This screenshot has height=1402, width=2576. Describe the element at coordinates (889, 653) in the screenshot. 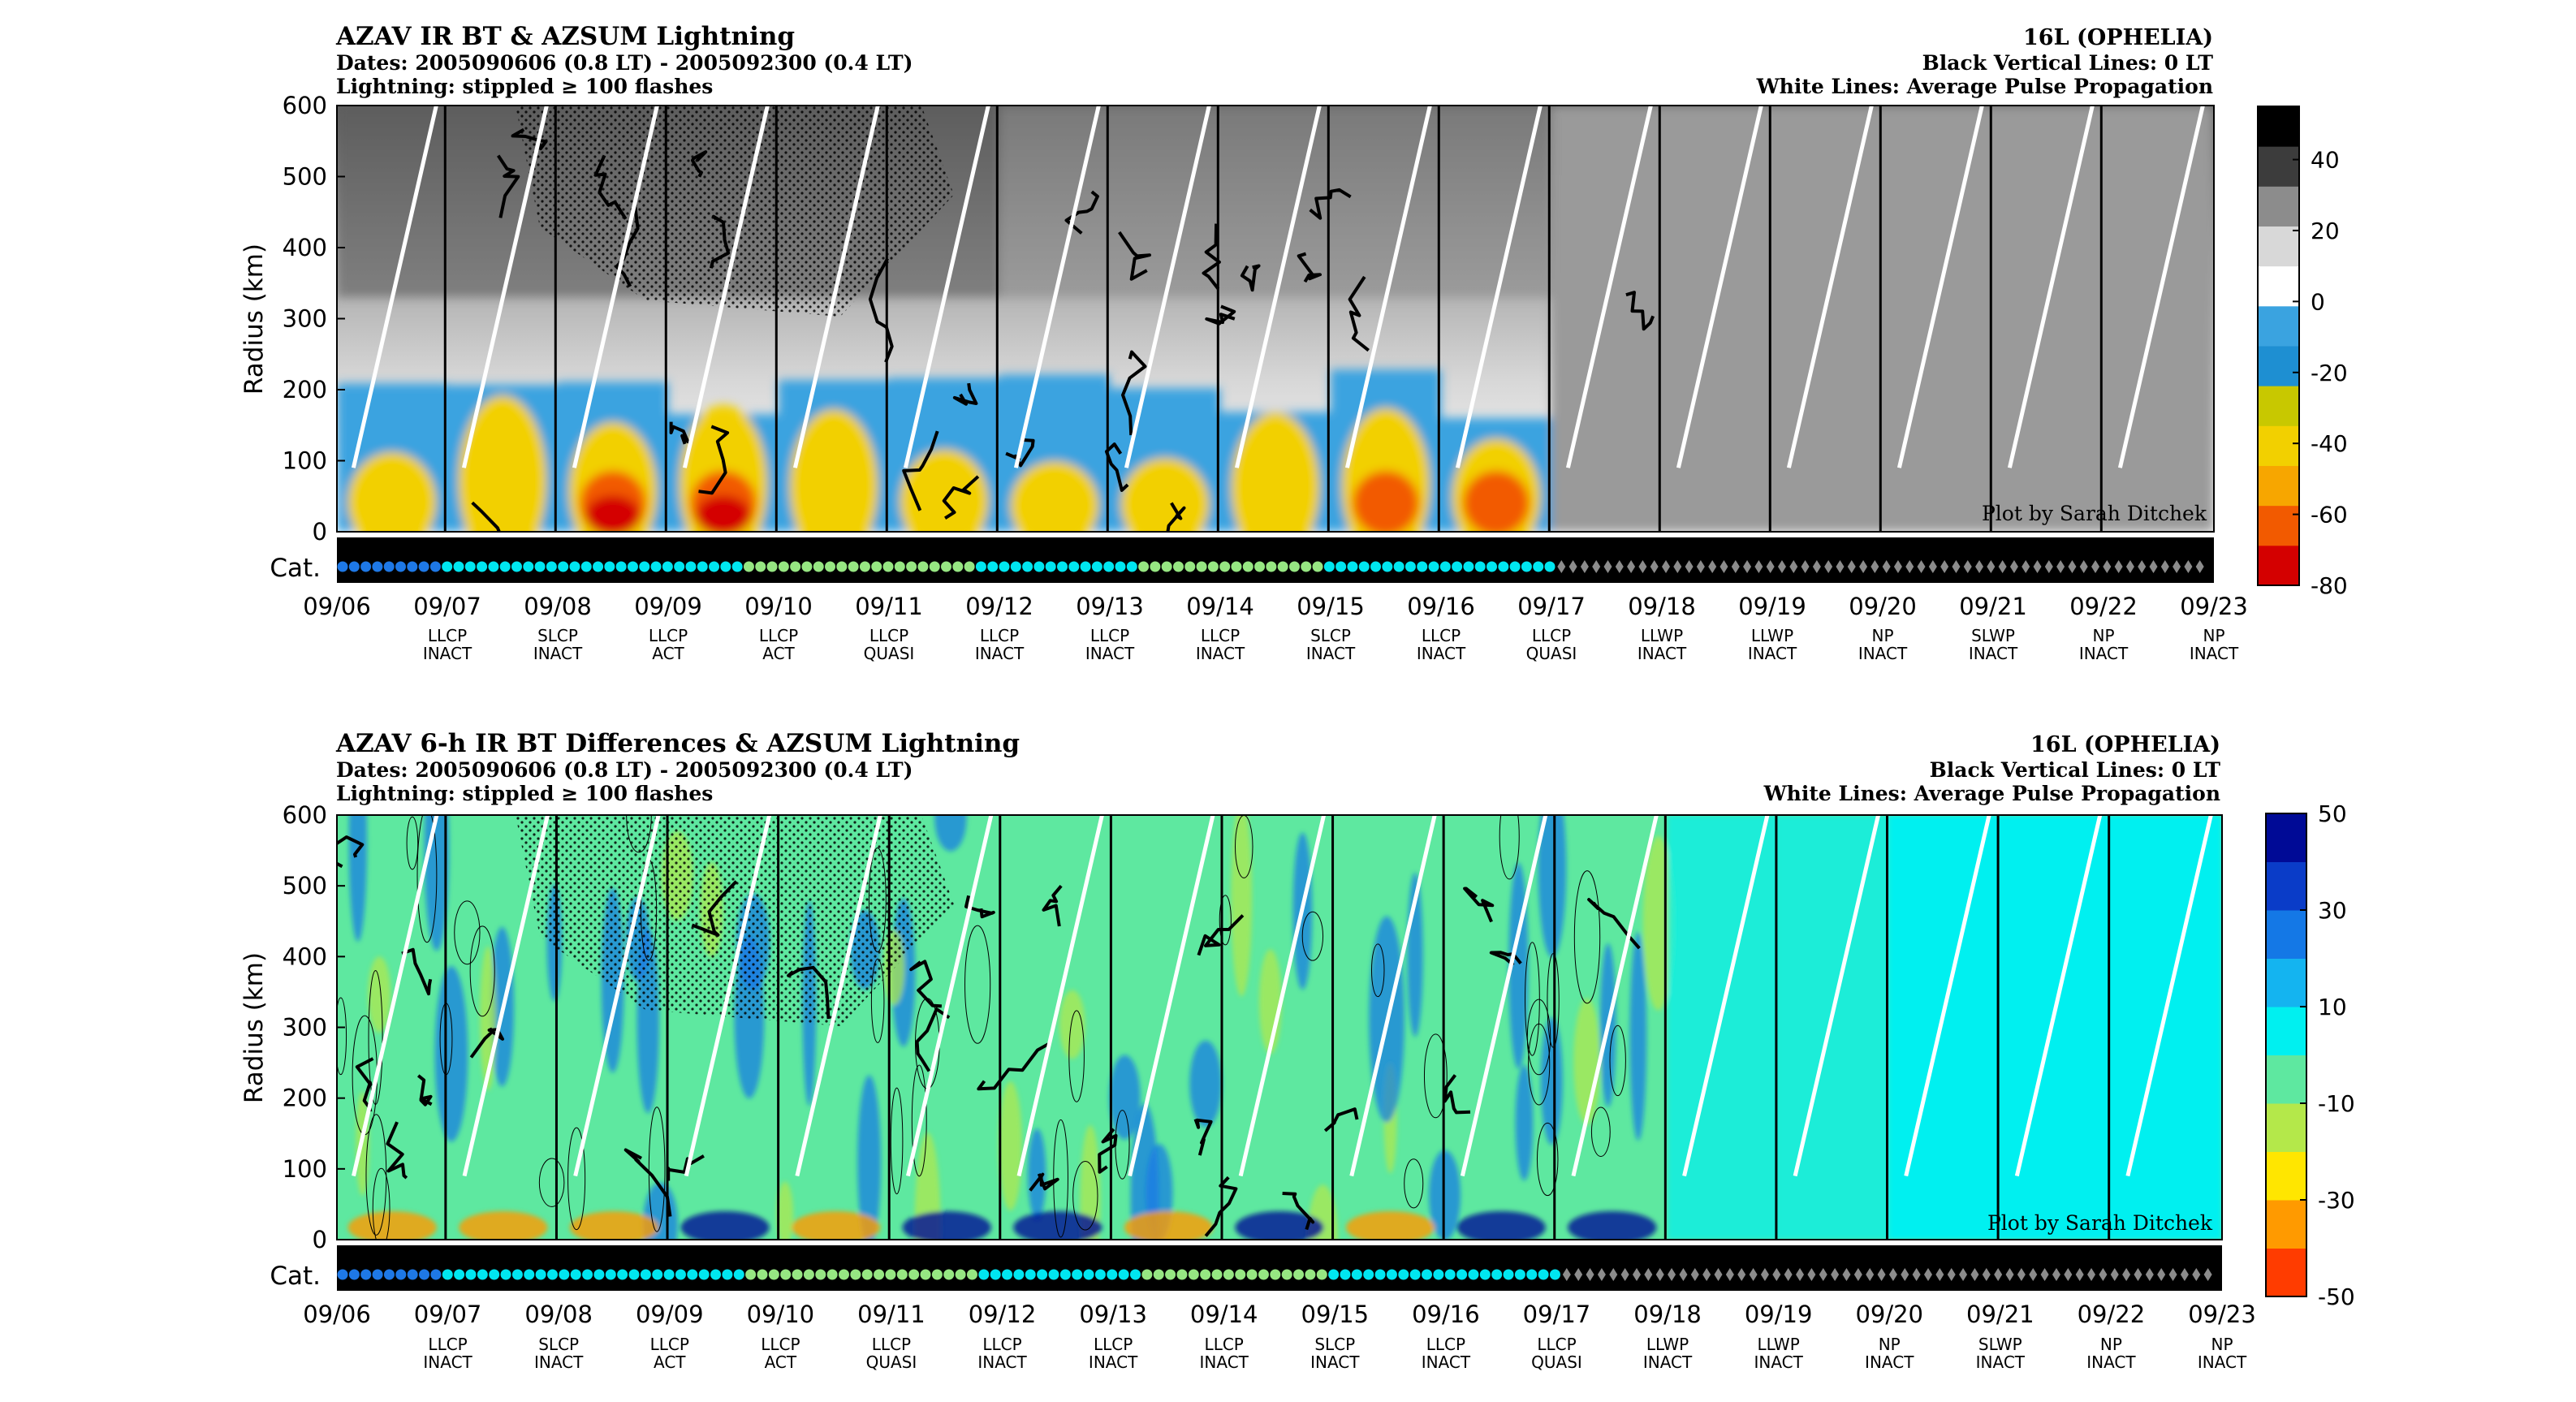

I see `top-pulse-state-label: QUASI` at that location.